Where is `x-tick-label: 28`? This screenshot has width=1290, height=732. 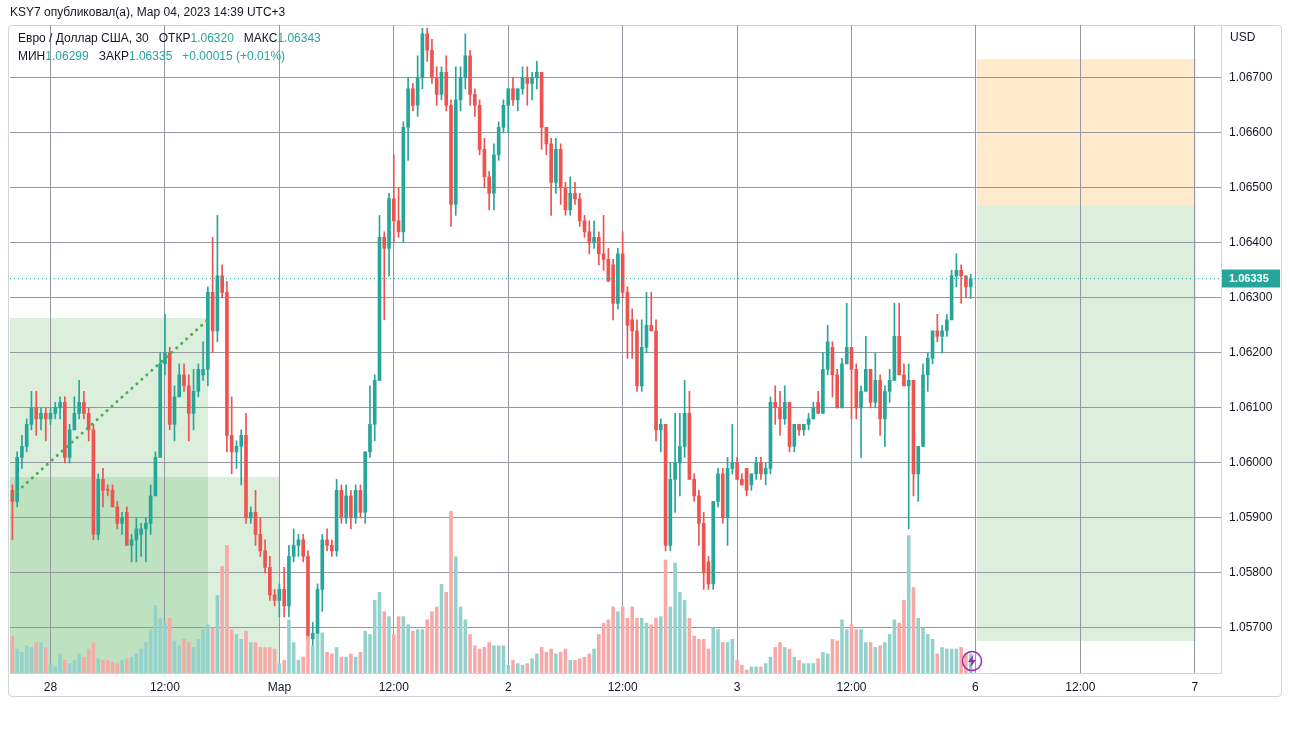
x-tick-label: 28 is located at coordinates (50, 686).